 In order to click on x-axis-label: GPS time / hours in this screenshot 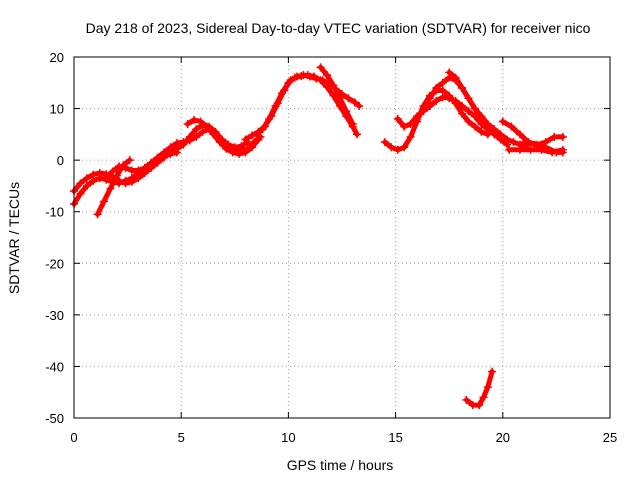, I will do `click(340, 465)`.